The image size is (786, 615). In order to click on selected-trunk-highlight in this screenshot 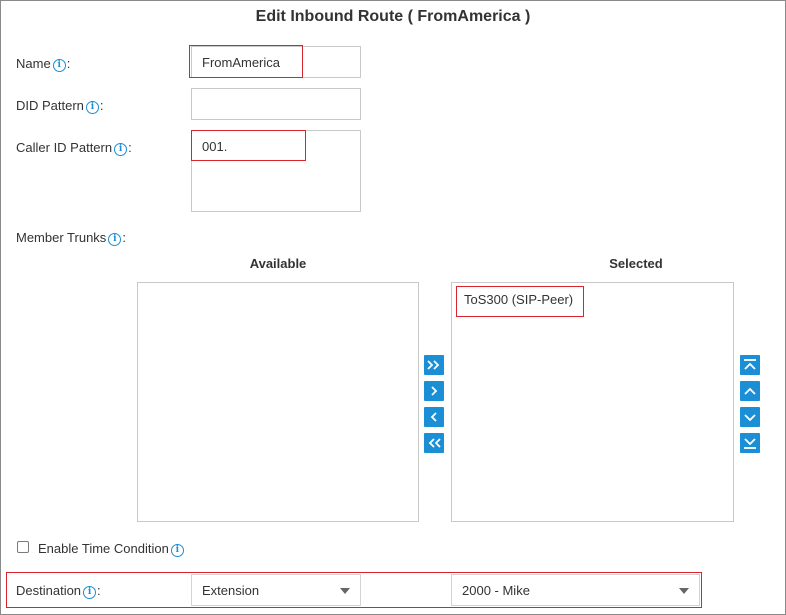, I will do `click(520, 301)`.